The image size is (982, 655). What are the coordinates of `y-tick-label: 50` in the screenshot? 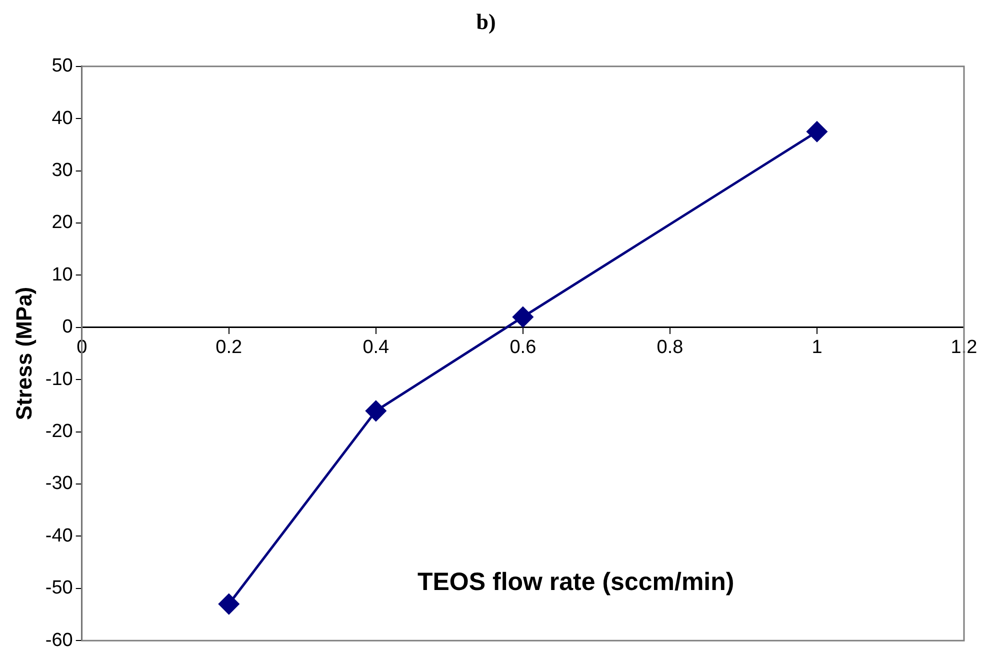 It's located at (62, 66).